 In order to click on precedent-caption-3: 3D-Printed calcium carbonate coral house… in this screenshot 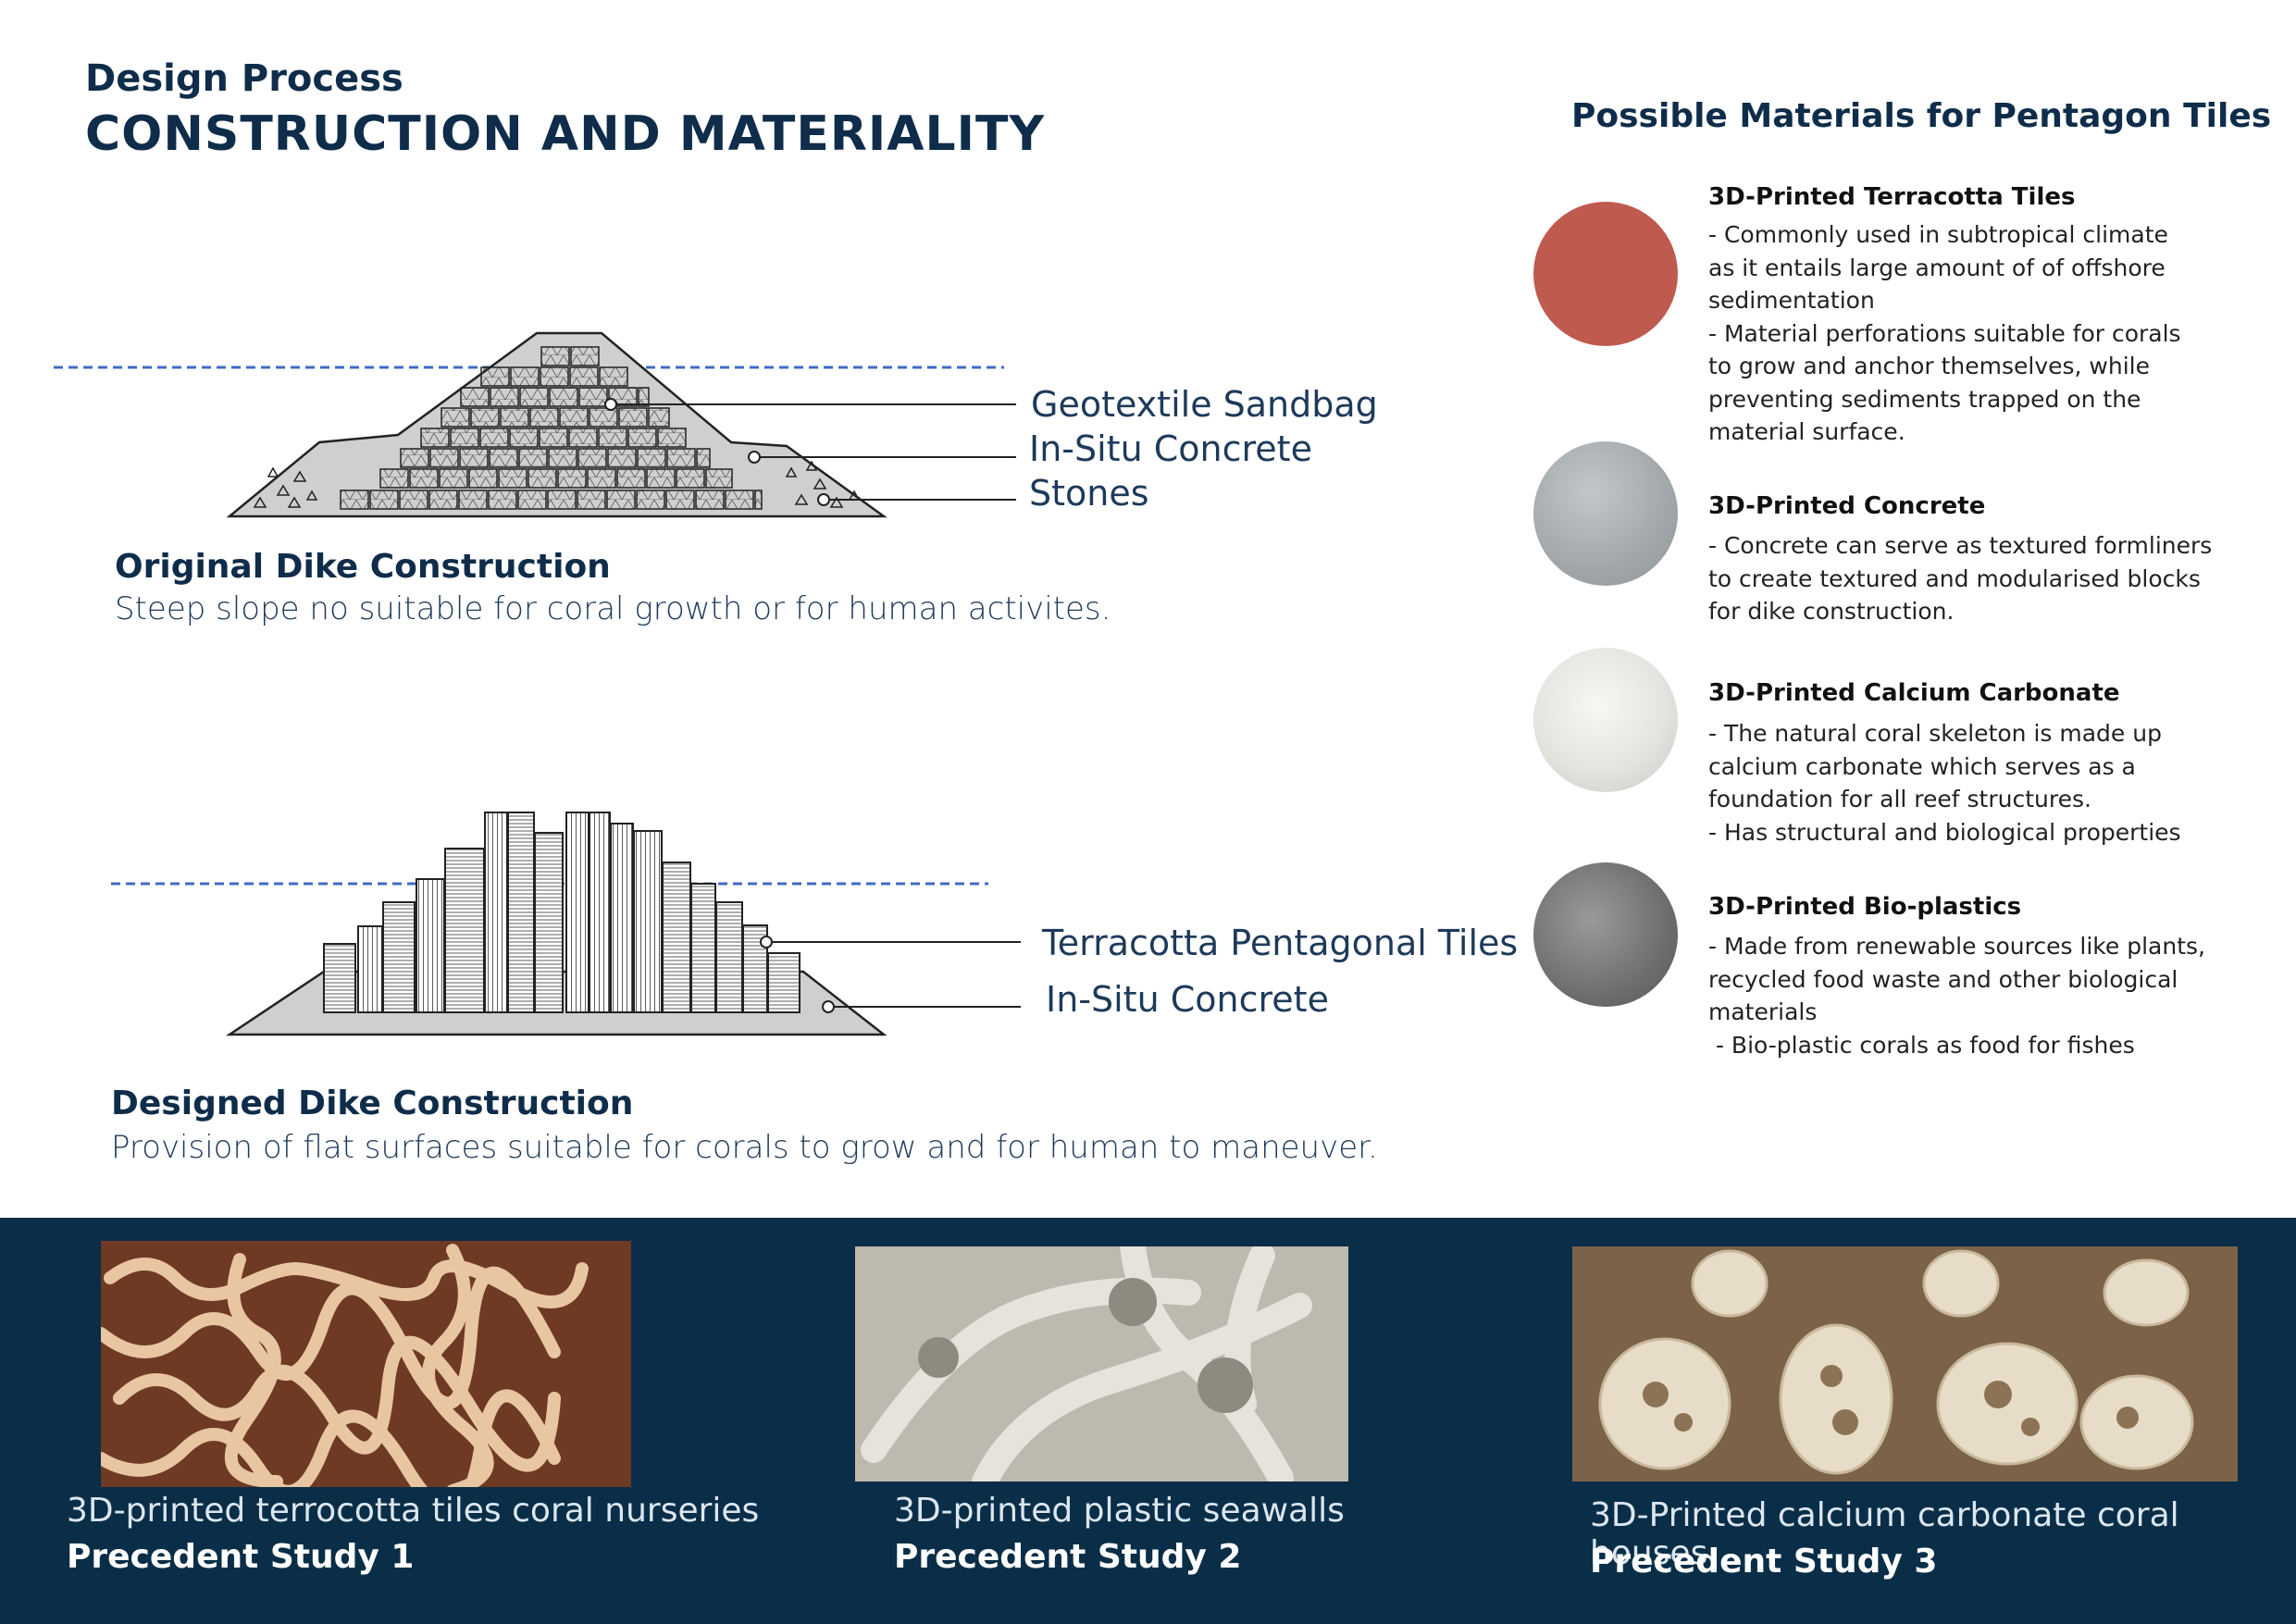, I will do `click(1885, 1534)`.